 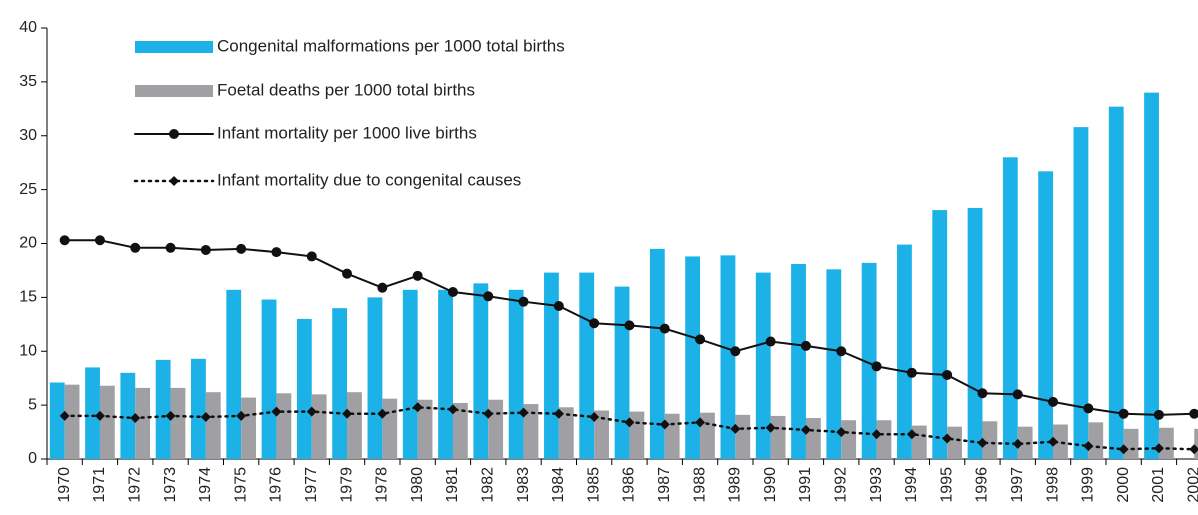 What do you see at coordinates (1017, 485) in the screenshot?
I see `x-tick-label: 1997` at bounding box center [1017, 485].